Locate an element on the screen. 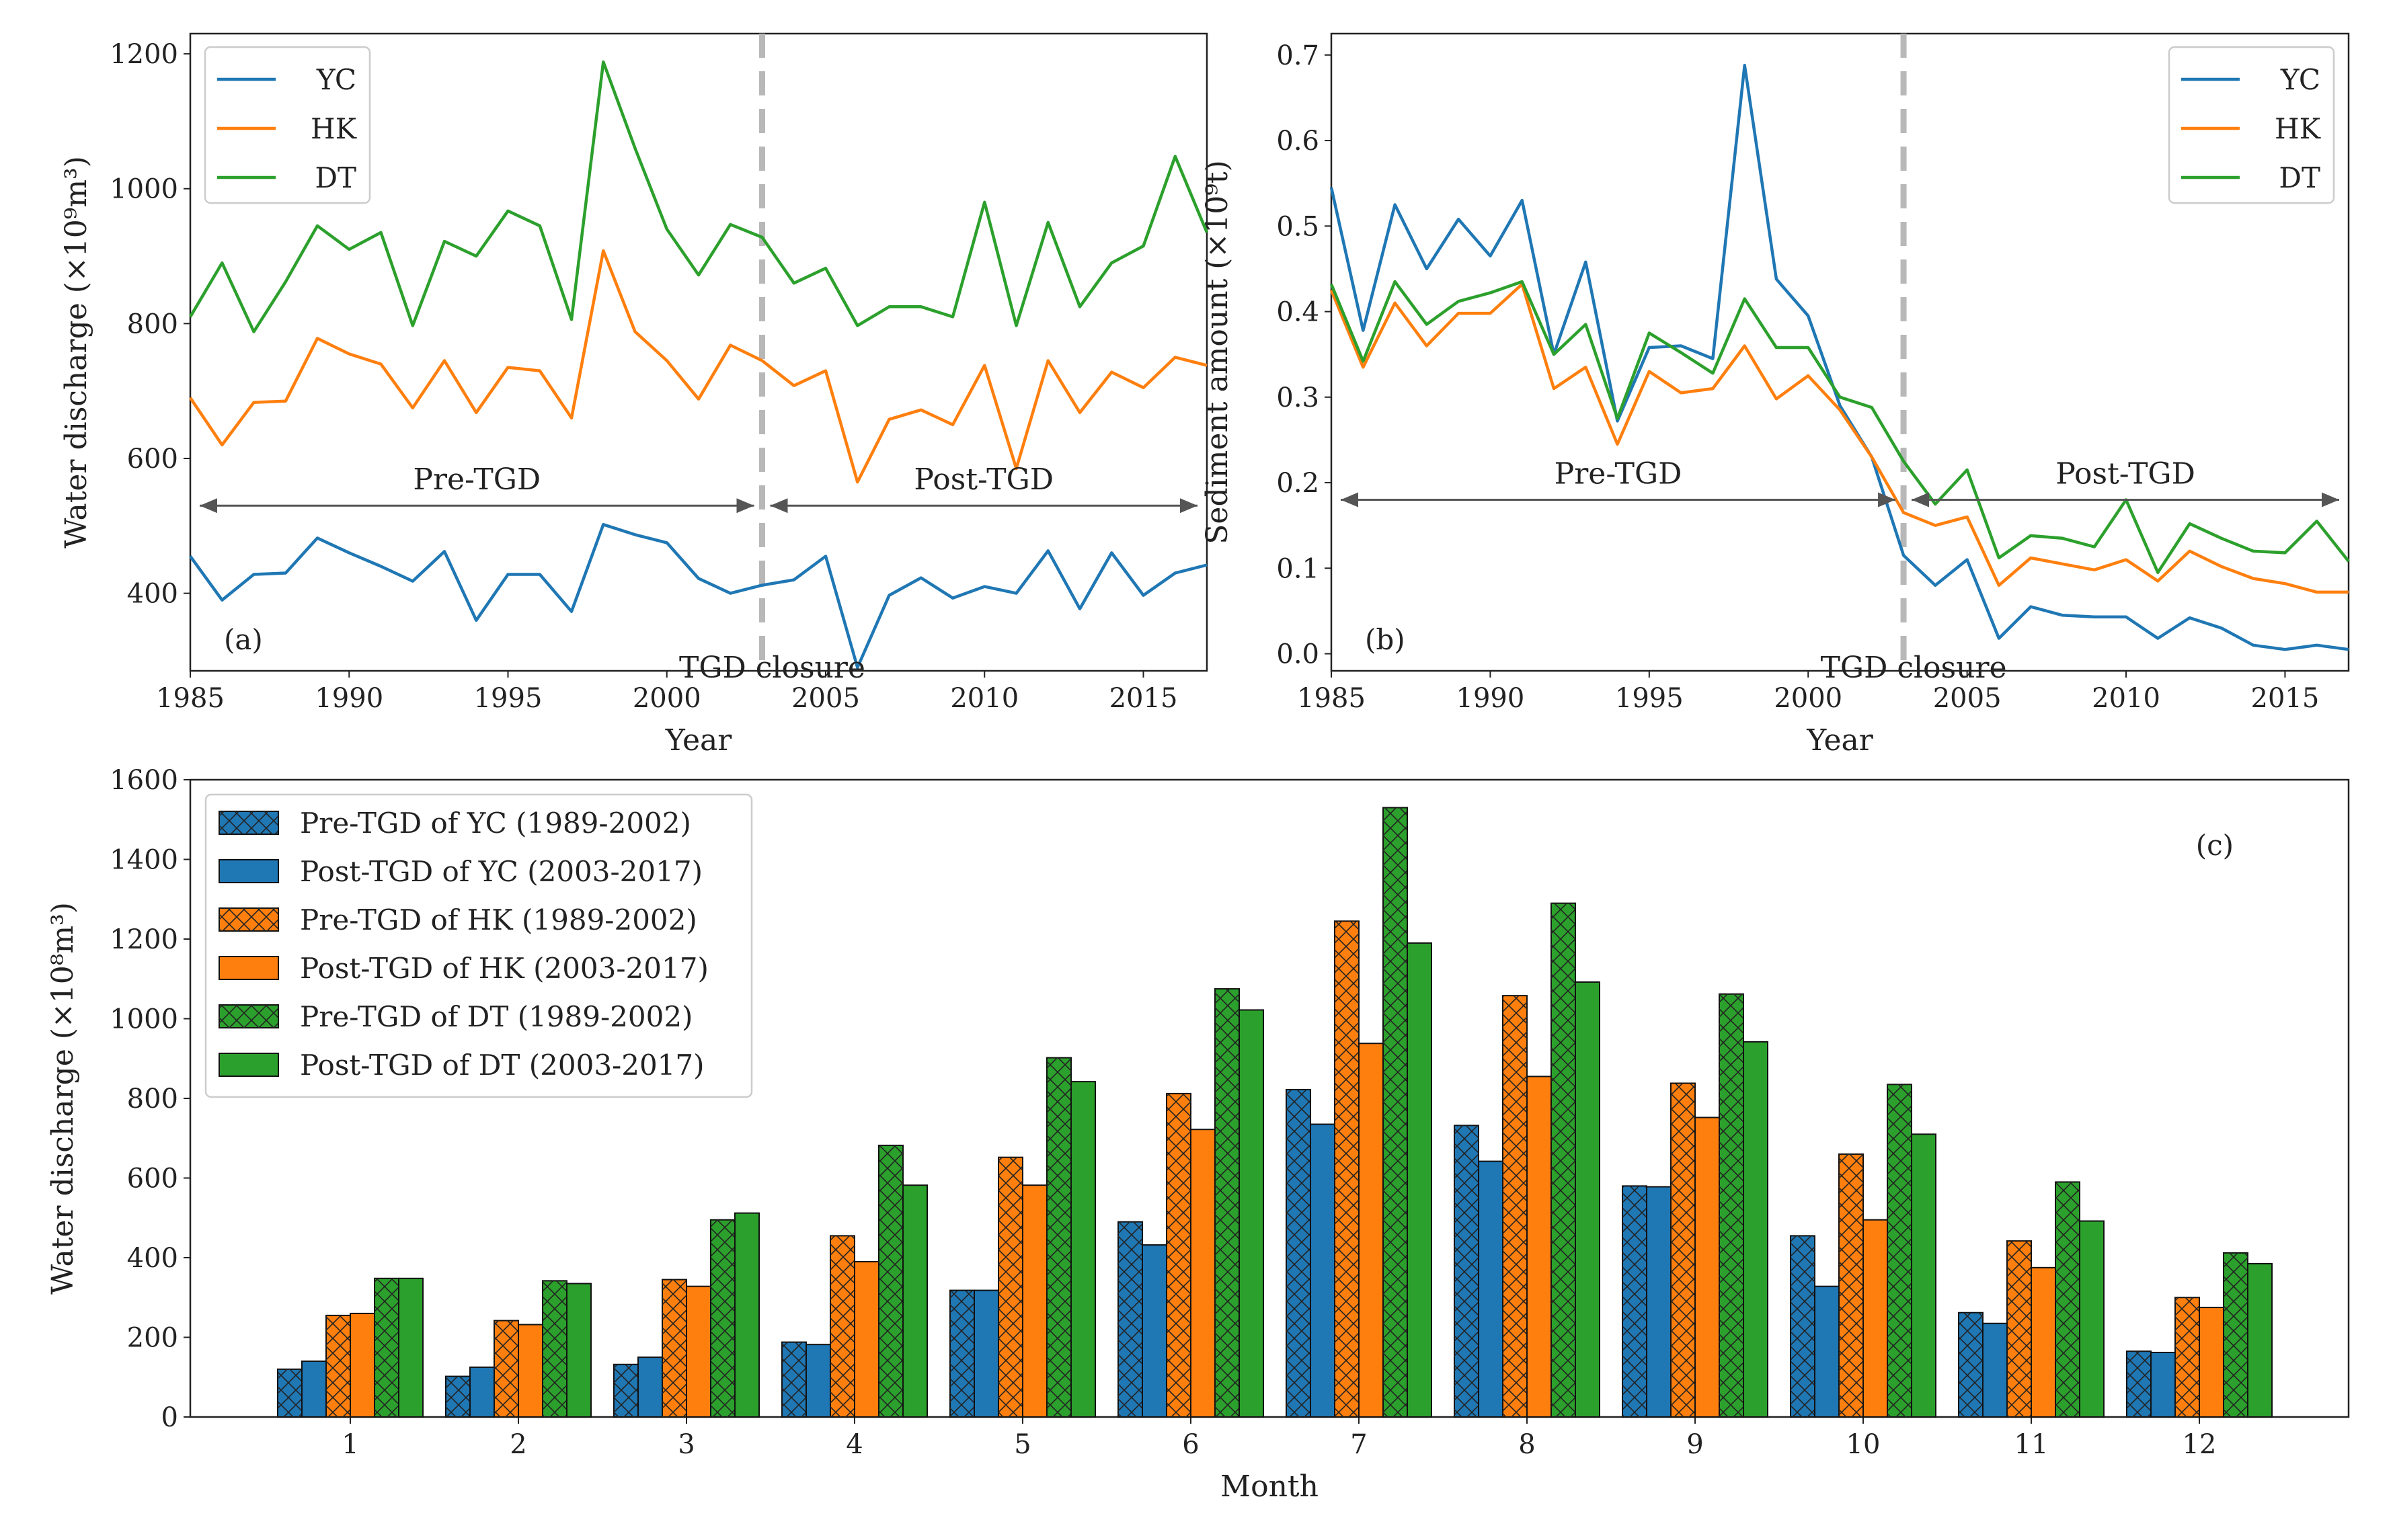  legend-box is located at coordinates (2252, 125).